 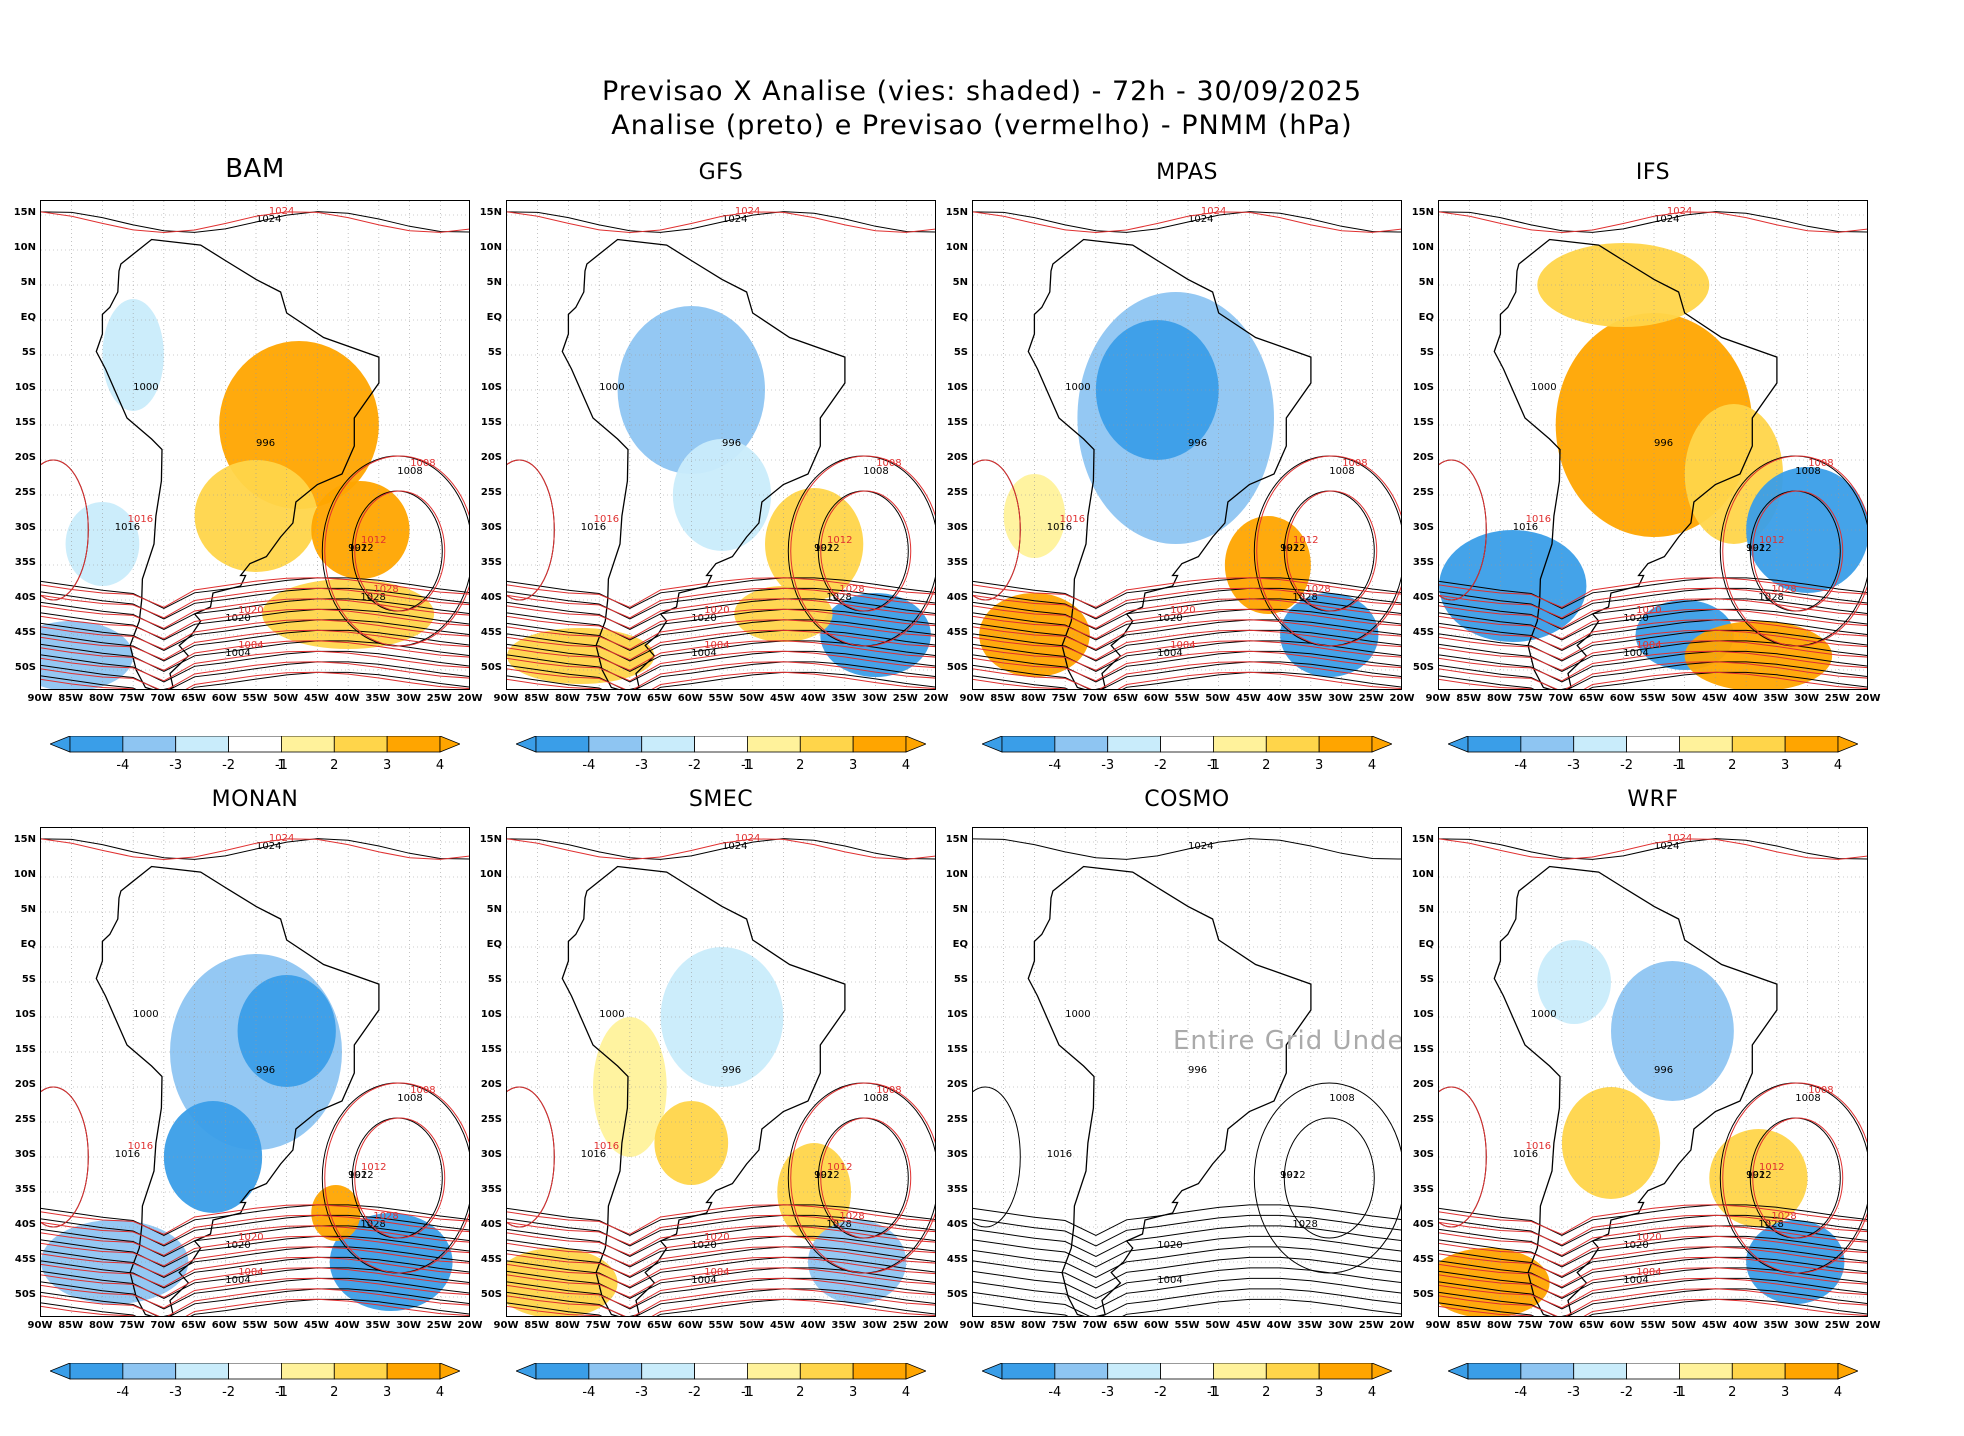 I want to click on lon-tick-label: 75W, so click(x=132, y=698).